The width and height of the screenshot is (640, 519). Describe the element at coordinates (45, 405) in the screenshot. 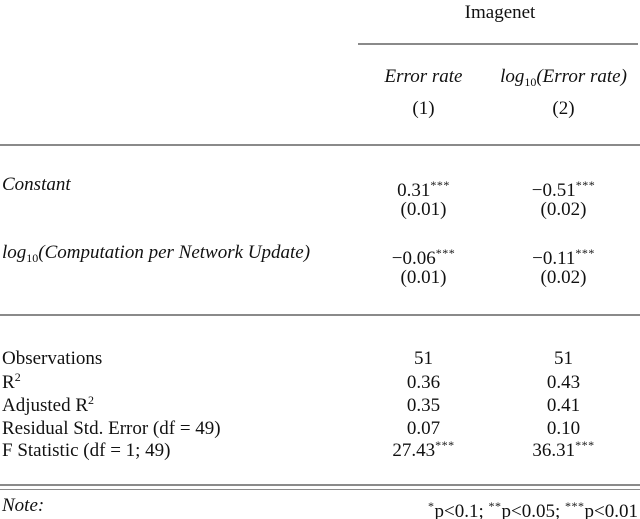

I see `stats-label-text: Adjusted R` at that location.